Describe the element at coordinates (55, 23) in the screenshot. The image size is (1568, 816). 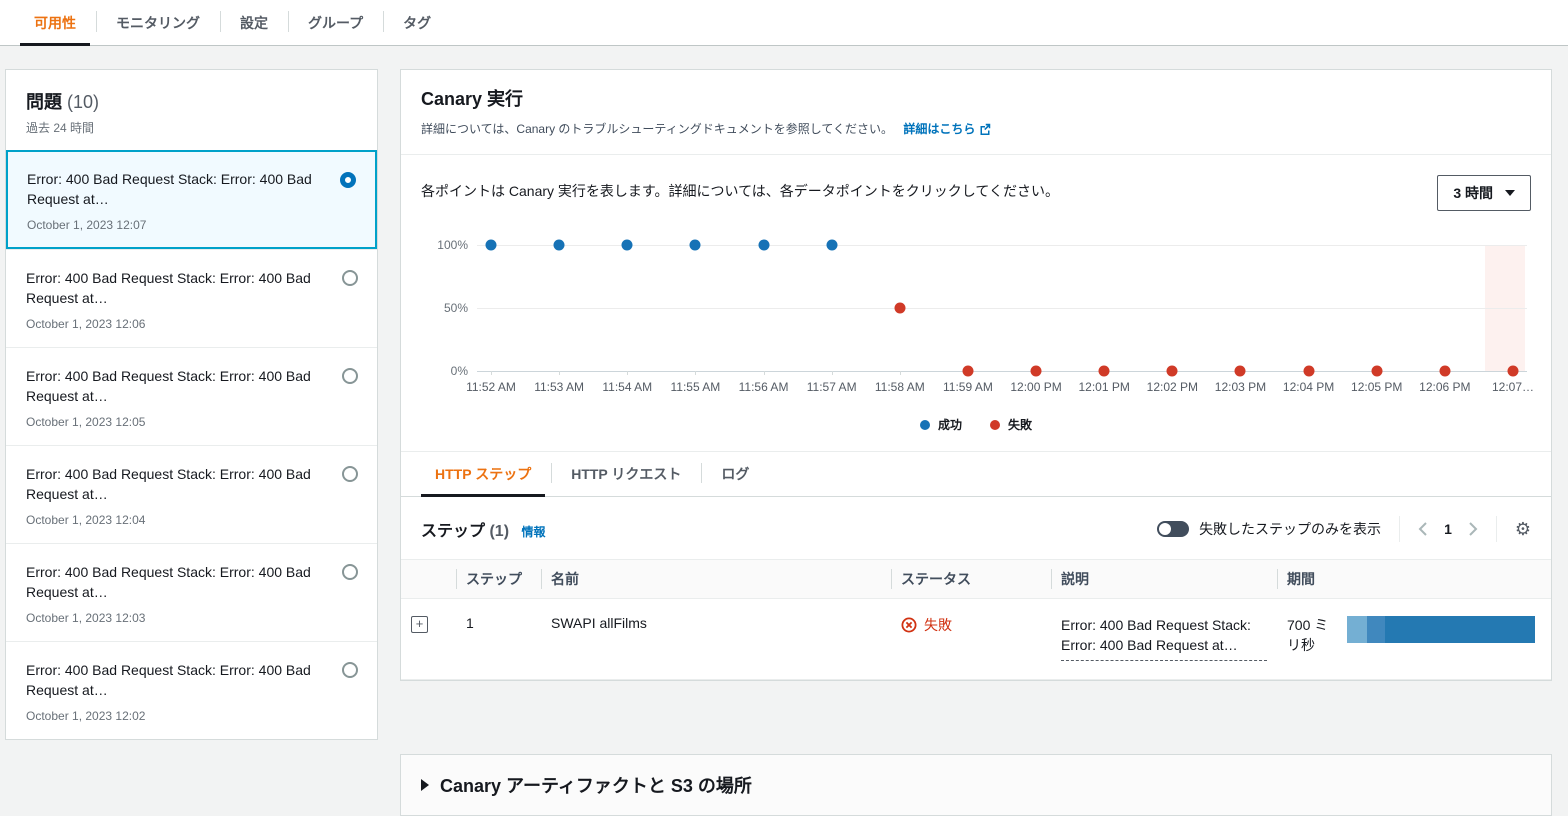
I see `top-tab-availability: 可用性` at that location.